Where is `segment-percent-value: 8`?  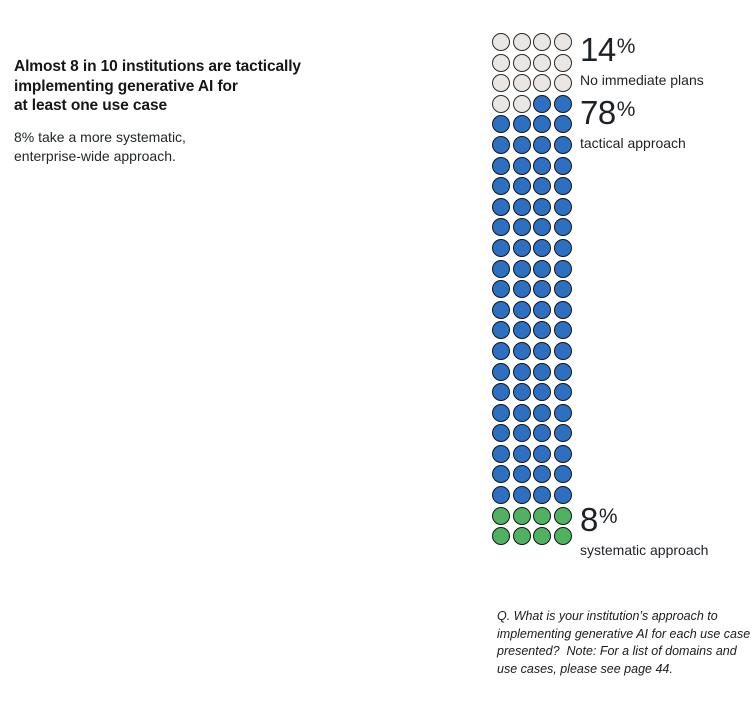 segment-percent-value: 8 is located at coordinates (589, 519).